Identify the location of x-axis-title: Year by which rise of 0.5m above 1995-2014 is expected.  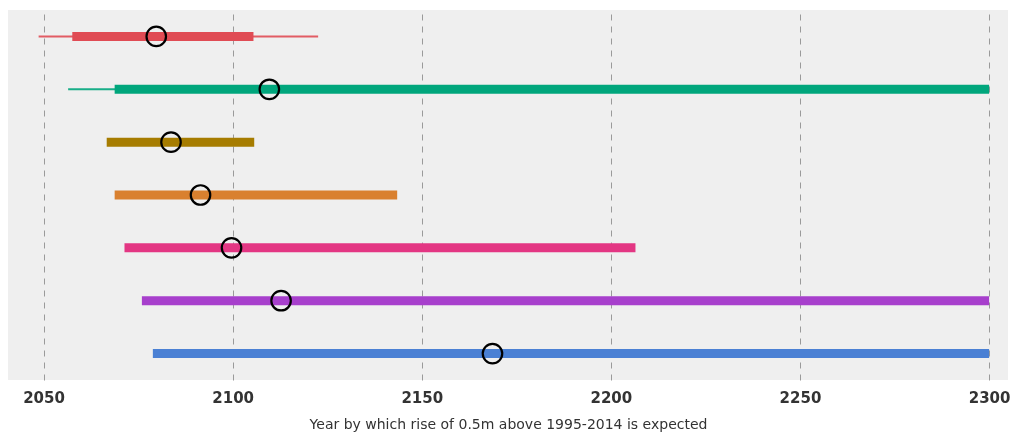
(508, 423).